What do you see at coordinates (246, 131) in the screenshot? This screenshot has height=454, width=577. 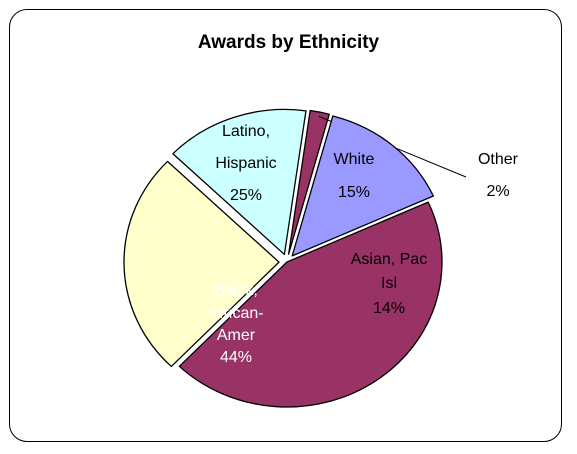 I see `data-label-latino-hispanic-0: Latino,` at bounding box center [246, 131].